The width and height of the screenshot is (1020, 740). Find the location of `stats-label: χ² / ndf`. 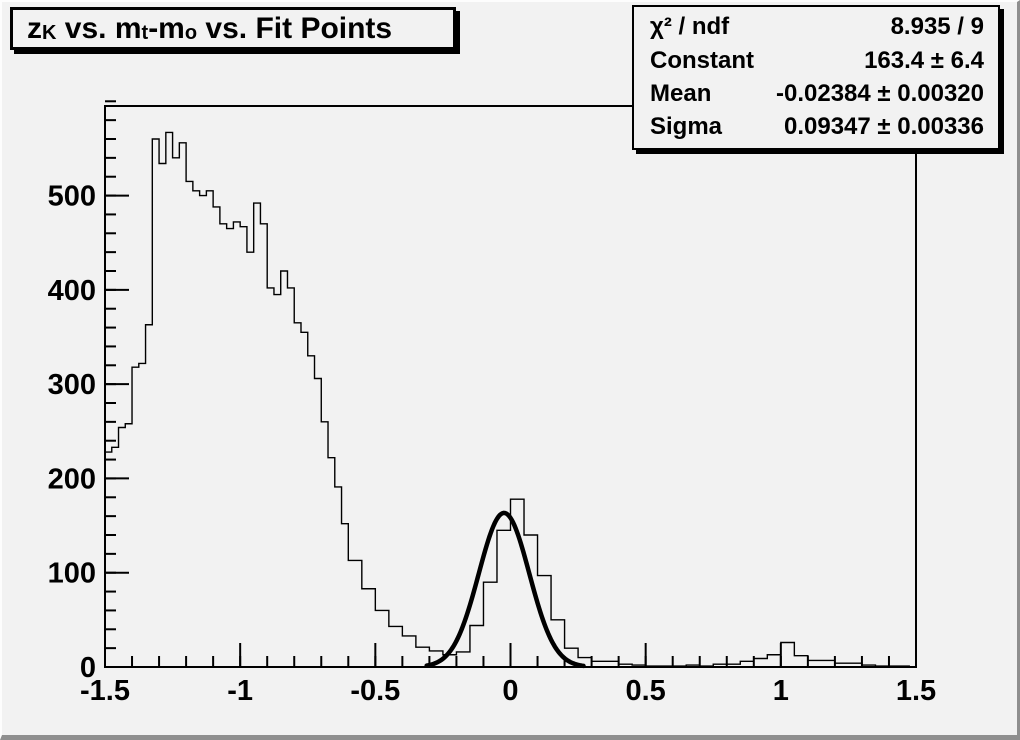

stats-label: χ² / ndf is located at coordinates (690, 27).